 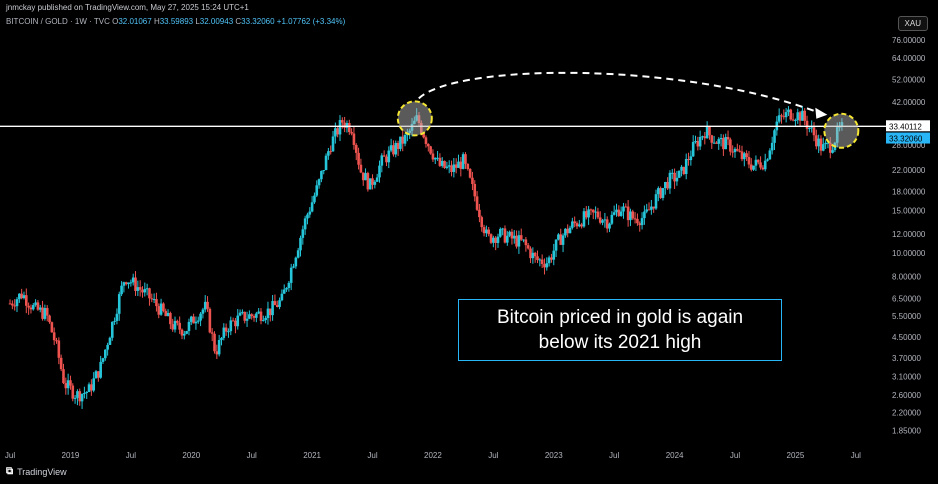 What do you see at coordinates (554, 455) in the screenshot?
I see `x-tick-label: 2023` at bounding box center [554, 455].